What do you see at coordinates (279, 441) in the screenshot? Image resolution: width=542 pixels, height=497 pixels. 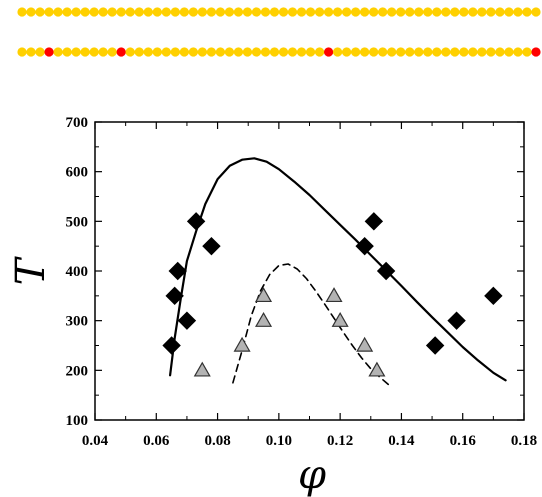 I see `x-tick-label: 0.10` at bounding box center [279, 441].